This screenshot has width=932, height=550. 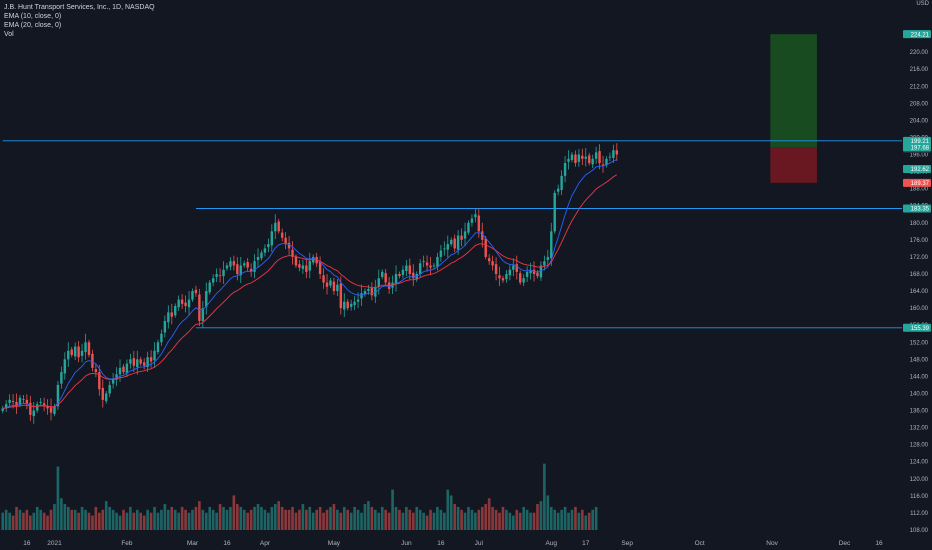 I want to click on price-label-tag, so click(x=917, y=147).